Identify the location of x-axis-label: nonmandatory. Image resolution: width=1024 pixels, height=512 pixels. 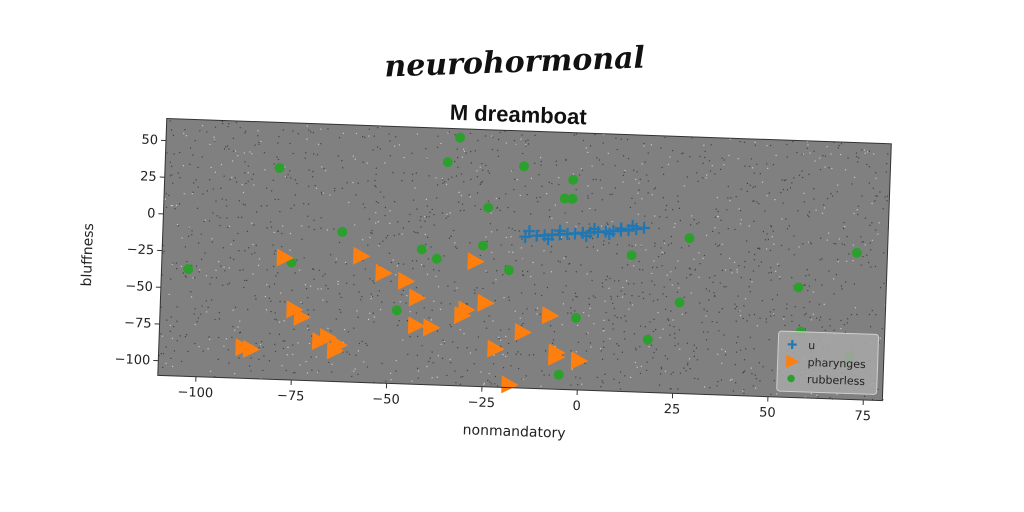
(513, 432).